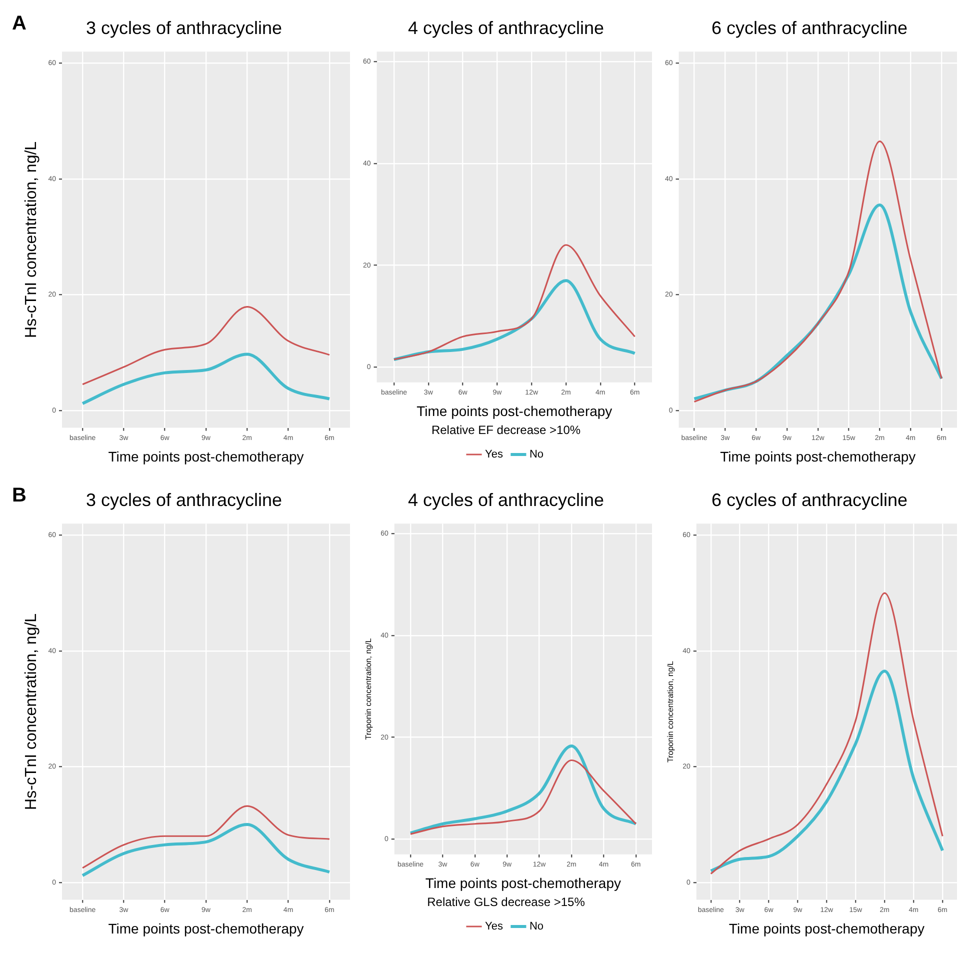 The image size is (977, 964). I want to click on legend-title: Relative EF decrease >10%, so click(506, 429).